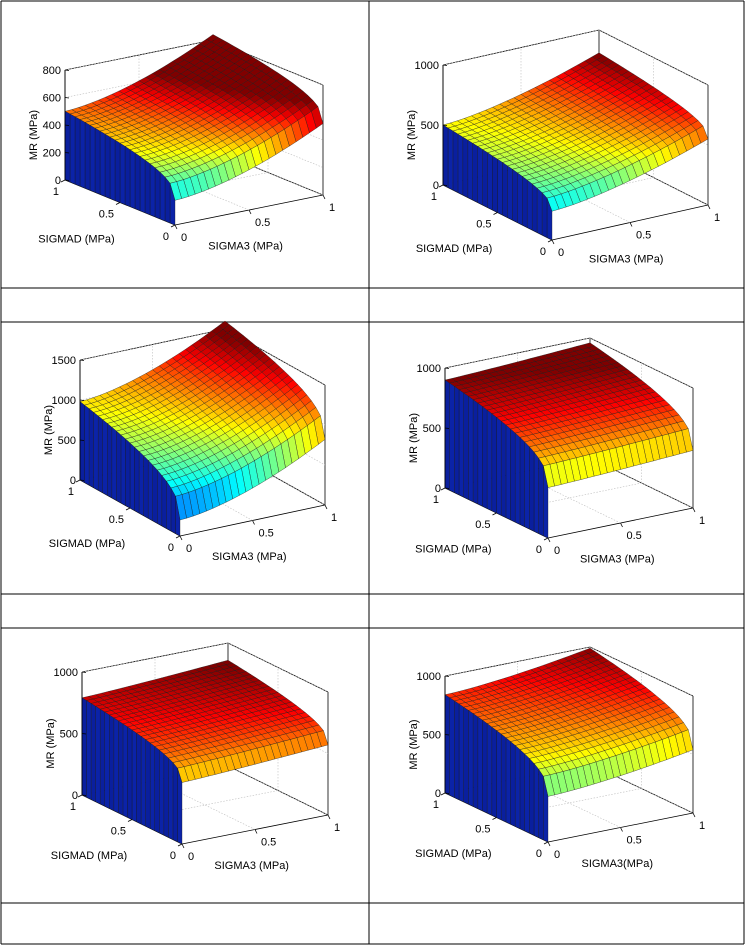  Describe the element at coordinates (569, 415) in the screenshot. I see `surface-mesh` at that location.